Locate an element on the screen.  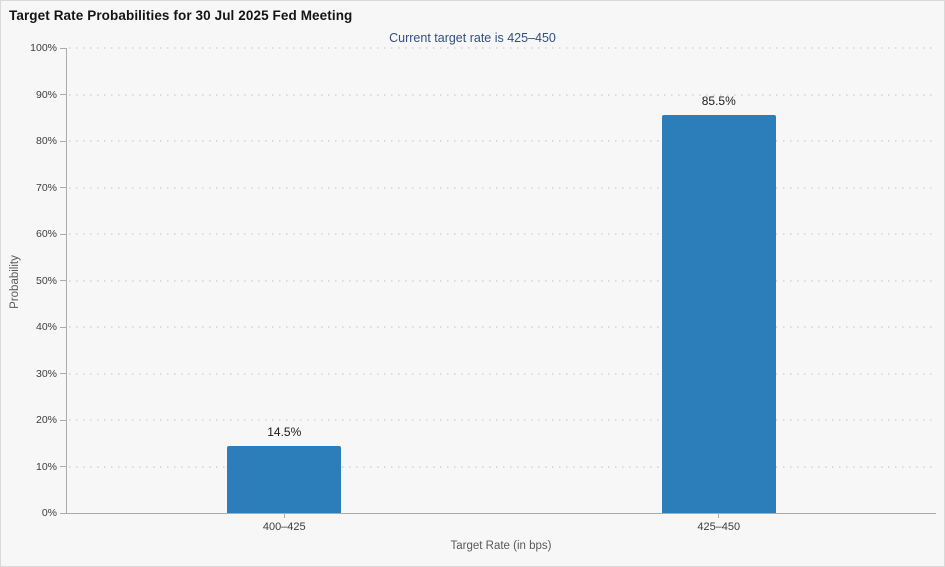
y-tick-label: 0% is located at coordinates (49, 513).